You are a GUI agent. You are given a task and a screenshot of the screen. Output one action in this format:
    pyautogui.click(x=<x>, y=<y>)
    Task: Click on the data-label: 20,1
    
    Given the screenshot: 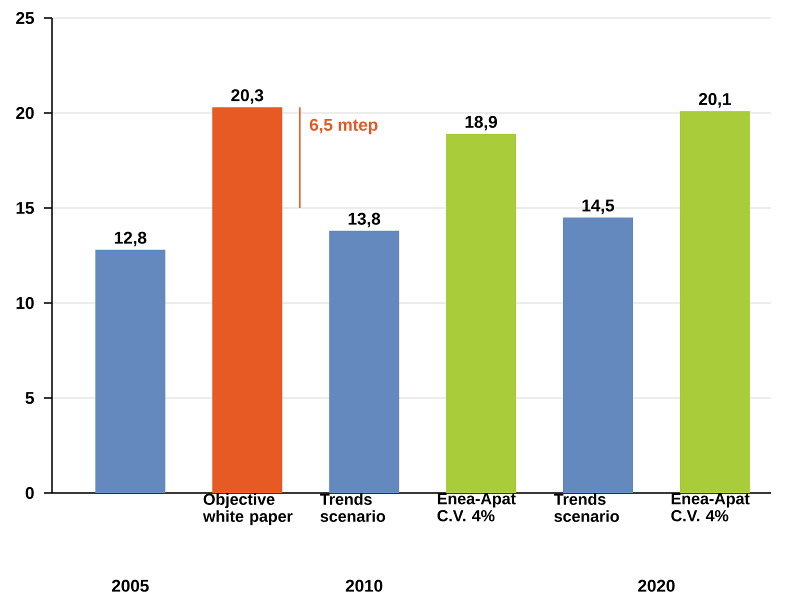 What is the action you would take?
    pyautogui.click(x=714, y=100)
    